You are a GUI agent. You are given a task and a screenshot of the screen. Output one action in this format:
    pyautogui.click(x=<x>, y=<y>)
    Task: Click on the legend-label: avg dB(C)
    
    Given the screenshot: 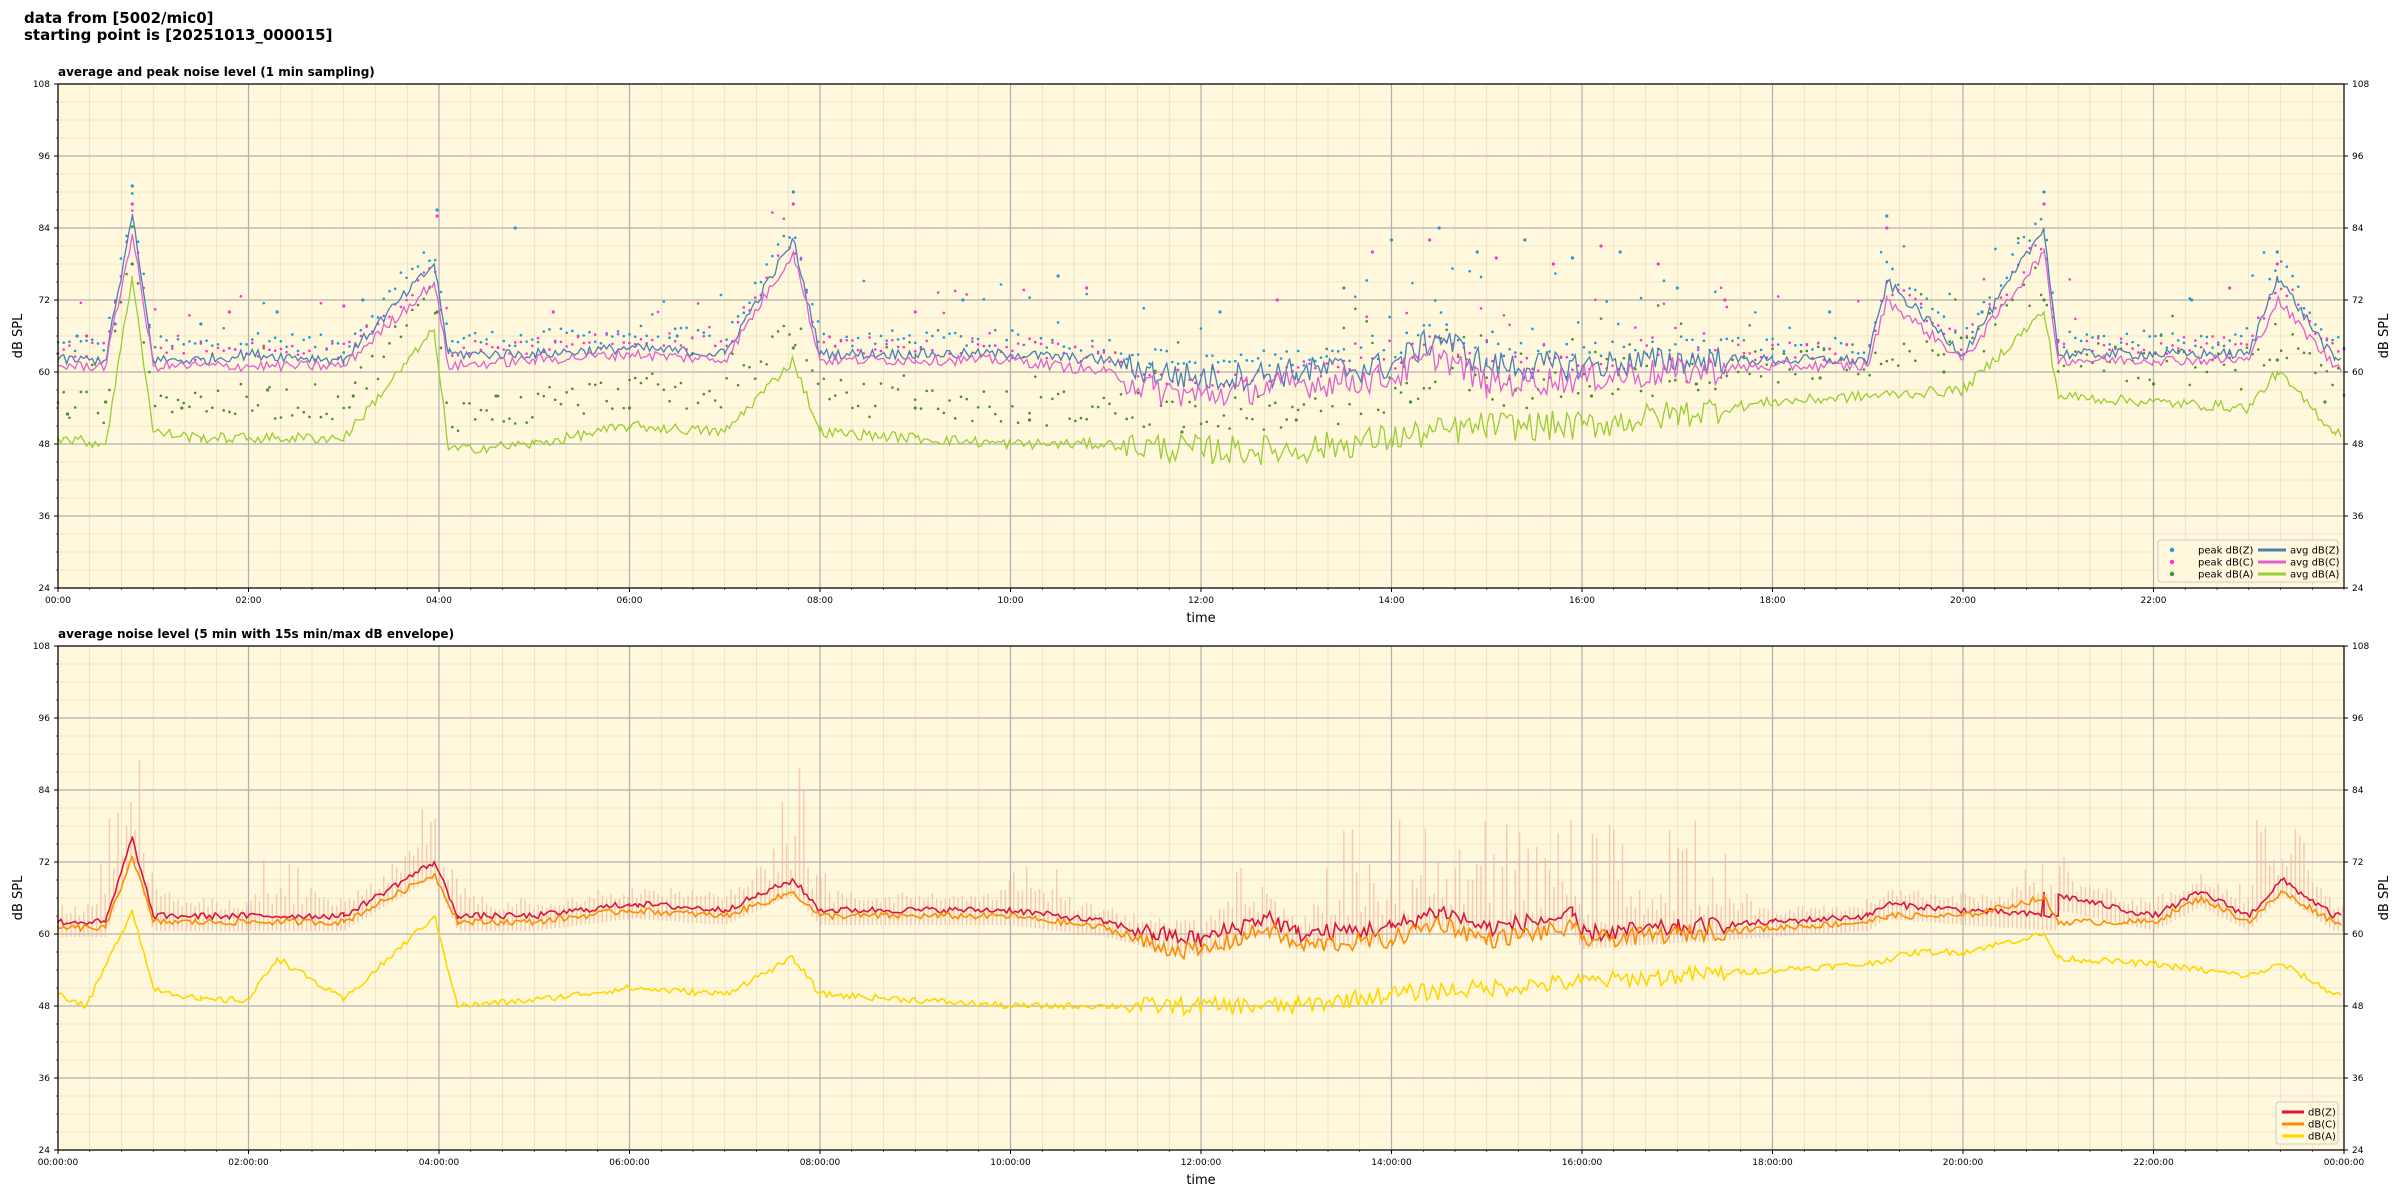 What is the action you would take?
    pyautogui.click(x=2315, y=563)
    